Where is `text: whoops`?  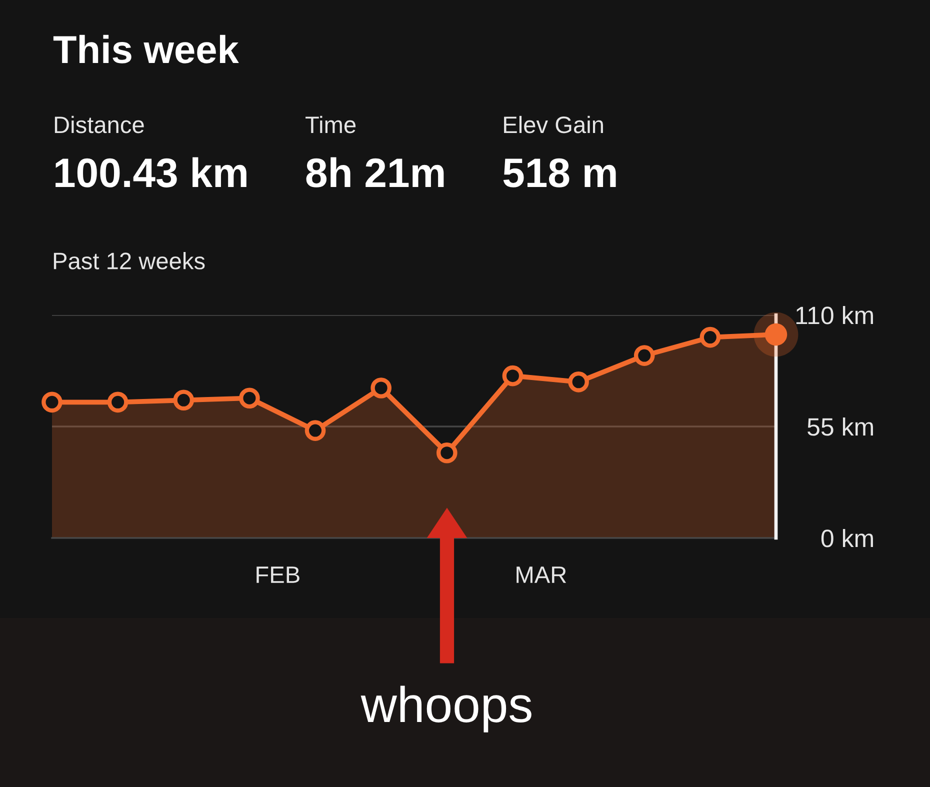 text: whoops is located at coordinates (446, 709).